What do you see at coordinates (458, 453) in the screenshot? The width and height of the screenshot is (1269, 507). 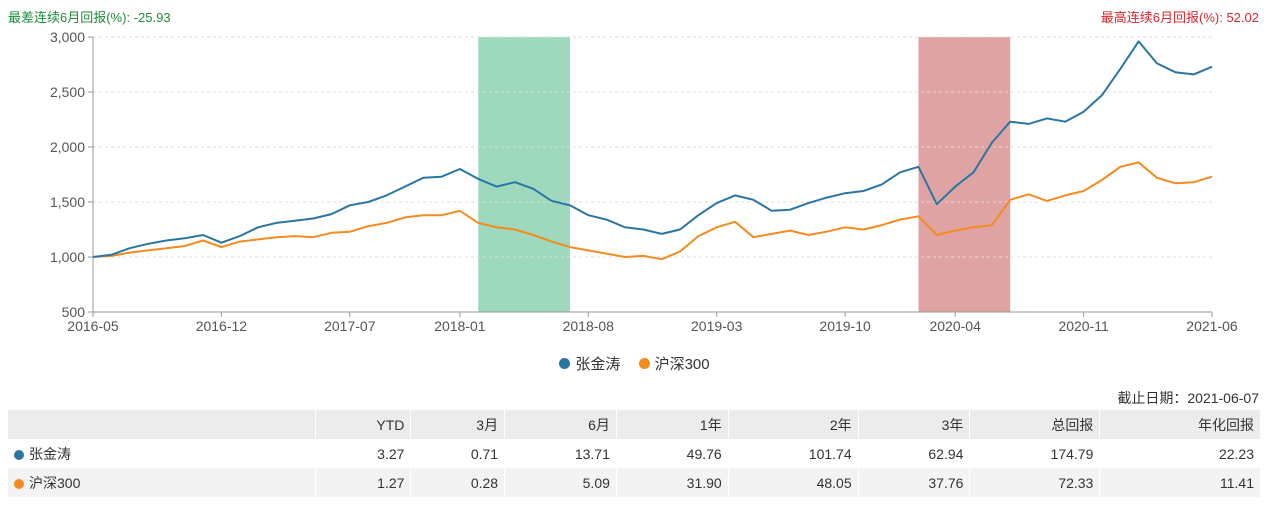 I see `table-cell: 0.71` at bounding box center [458, 453].